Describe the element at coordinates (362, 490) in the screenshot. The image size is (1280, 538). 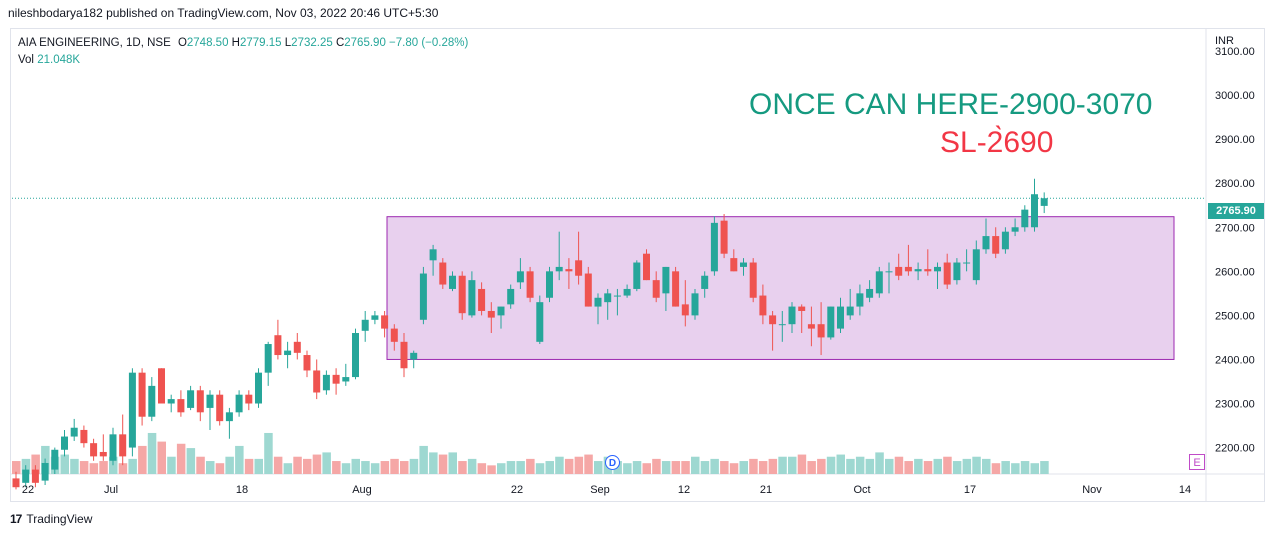
I see `x-tick-label: Aug` at that location.